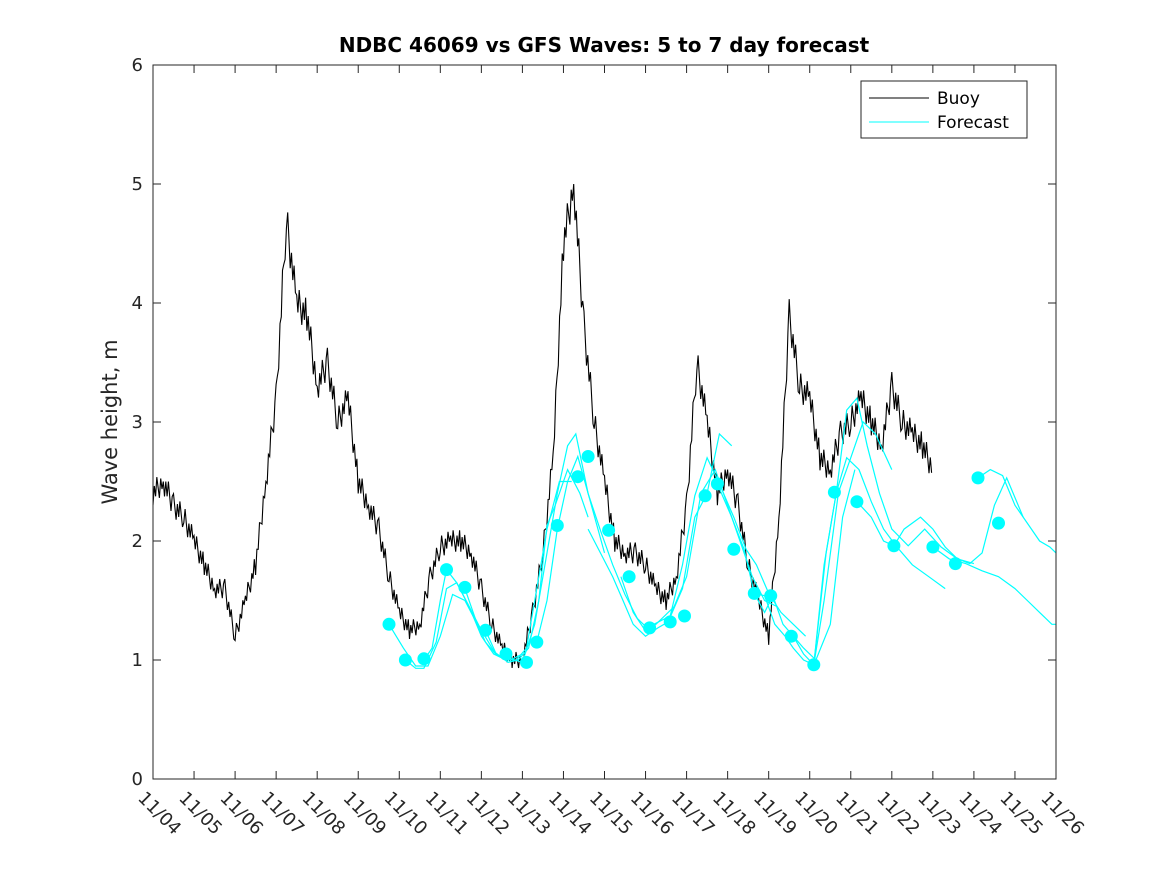  Describe the element at coordinates (137, 422) in the screenshot. I see `y-tick-label: 3` at that location.